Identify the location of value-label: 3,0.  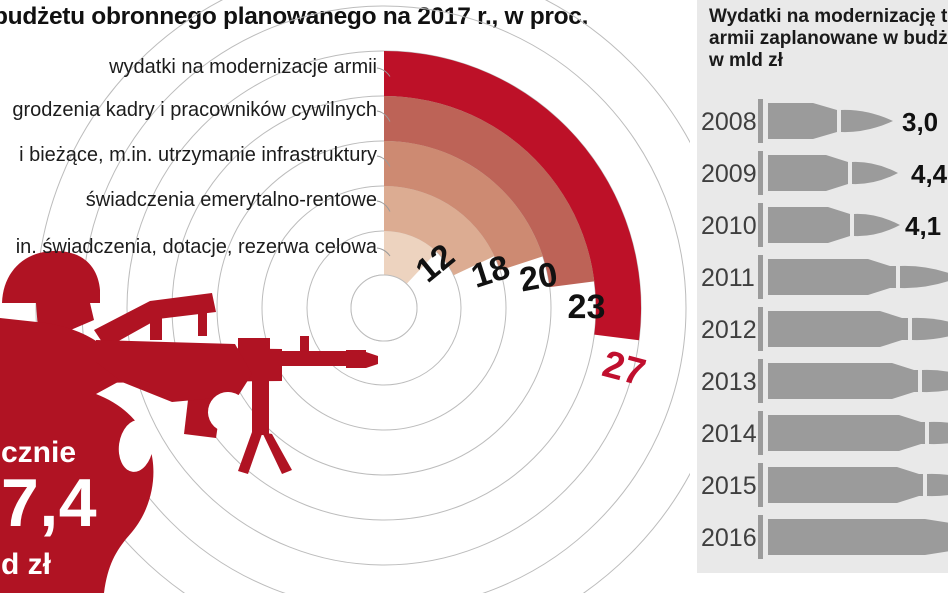
(920, 122).